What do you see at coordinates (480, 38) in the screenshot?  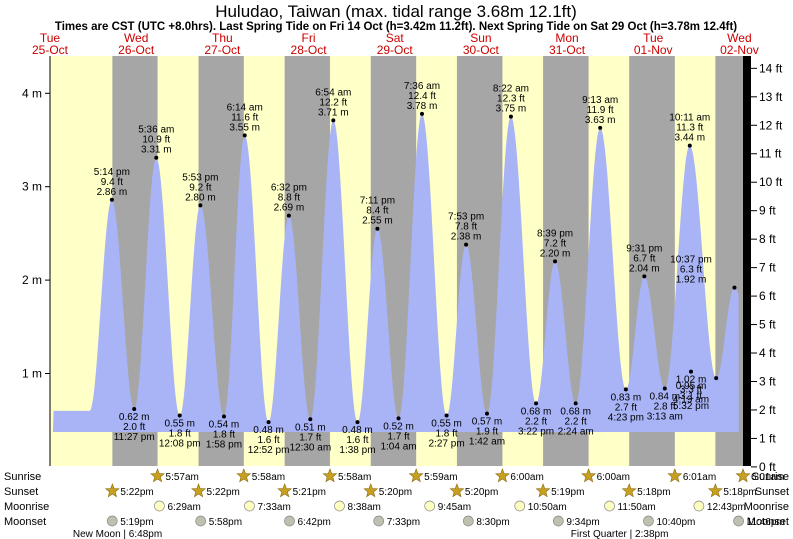 I see `day-label-dow: Sun` at bounding box center [480, 38].